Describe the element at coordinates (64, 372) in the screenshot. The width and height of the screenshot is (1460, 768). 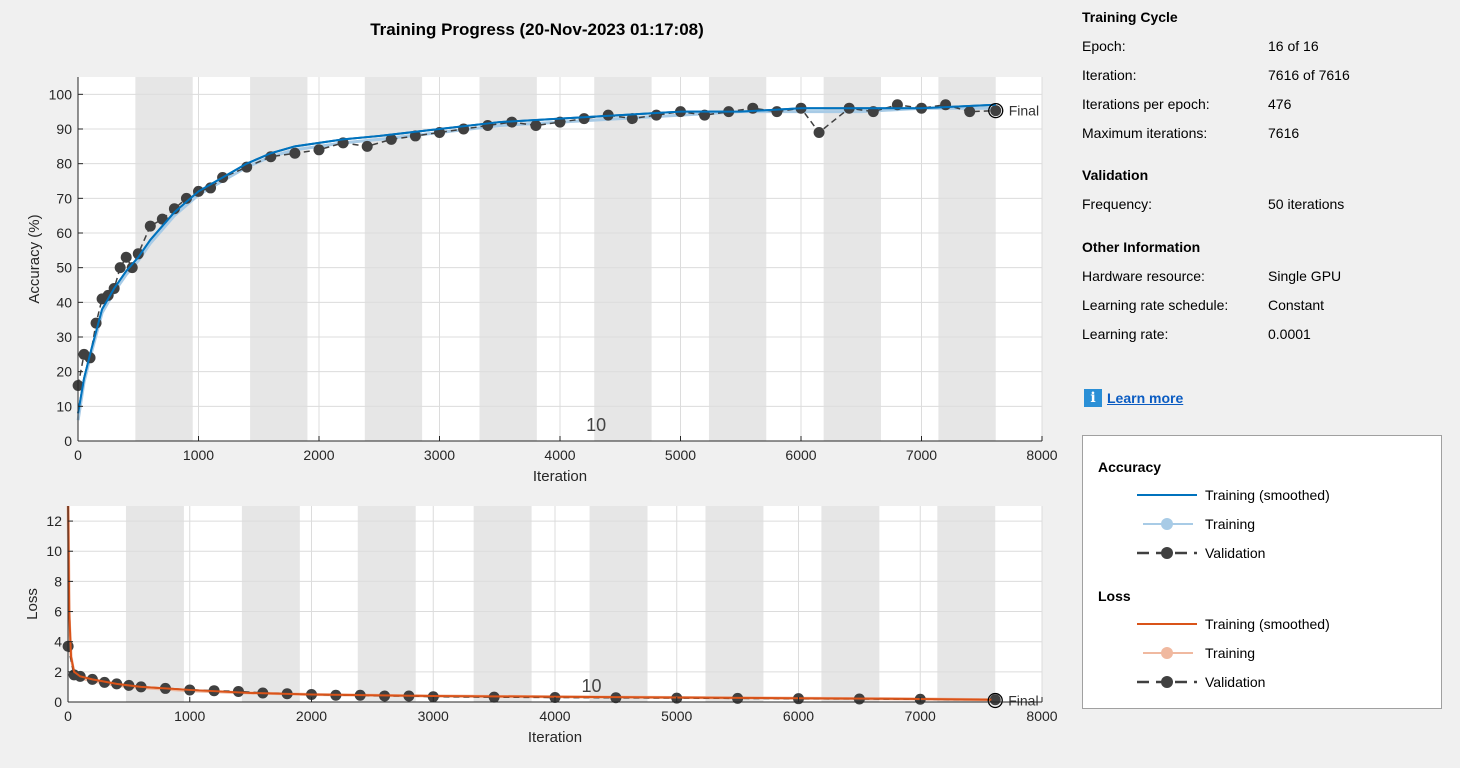
I see `y-tick-label: 20` at that location.